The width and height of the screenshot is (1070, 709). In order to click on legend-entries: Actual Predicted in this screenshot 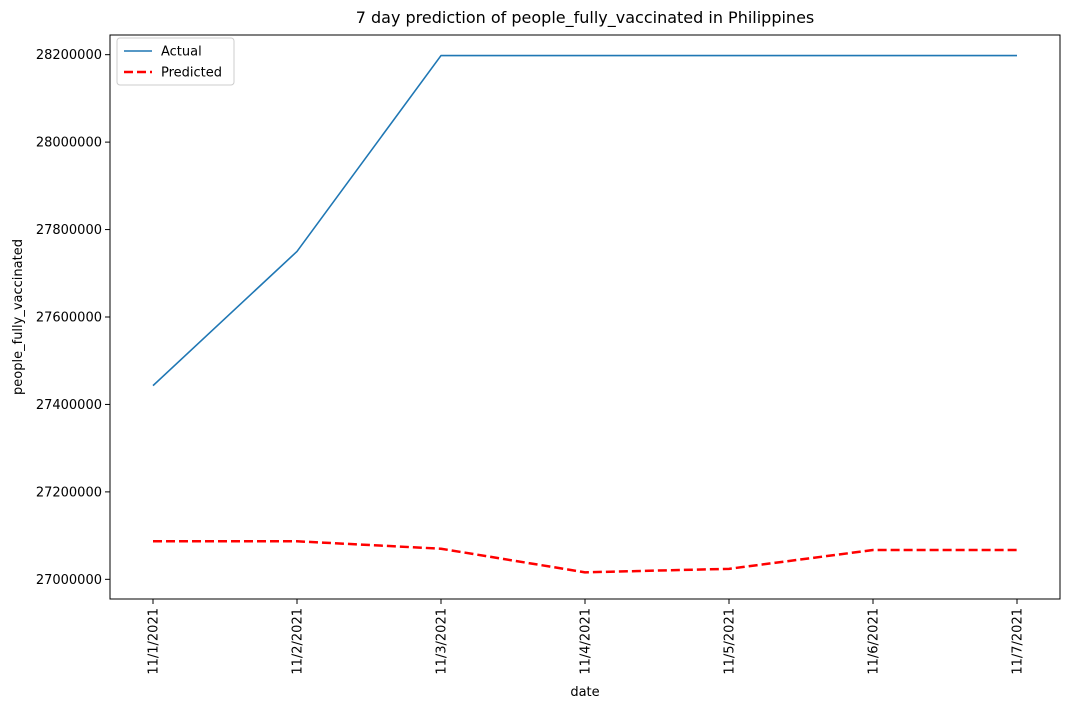, I will do `click(173, 63)`.